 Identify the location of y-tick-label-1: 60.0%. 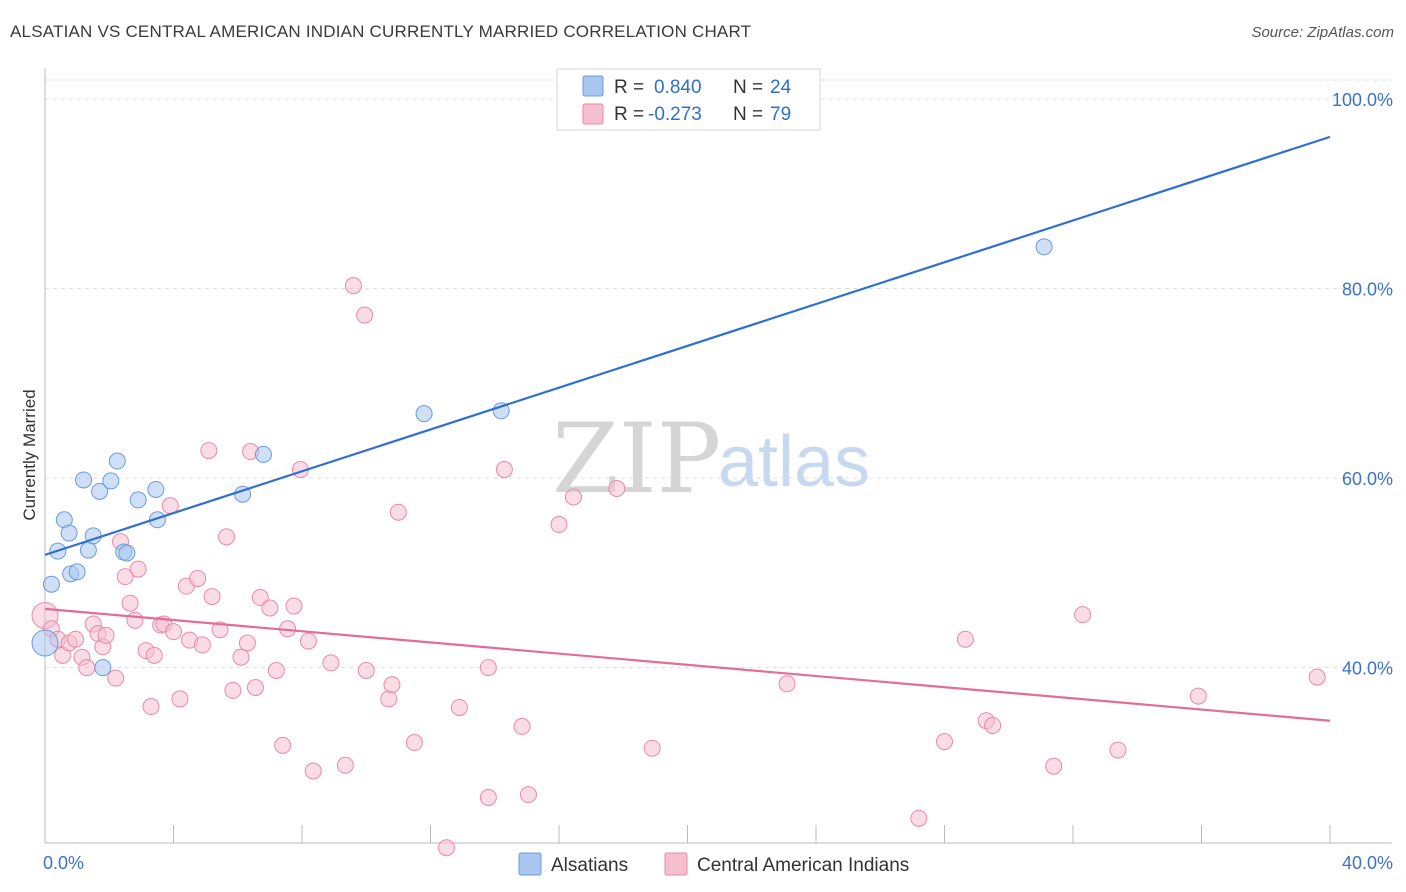
(1367, 479).